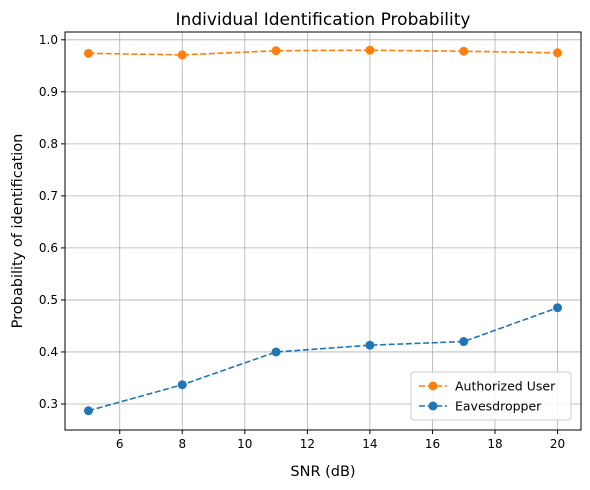  I want to click on legend-box, so click(491, 396).